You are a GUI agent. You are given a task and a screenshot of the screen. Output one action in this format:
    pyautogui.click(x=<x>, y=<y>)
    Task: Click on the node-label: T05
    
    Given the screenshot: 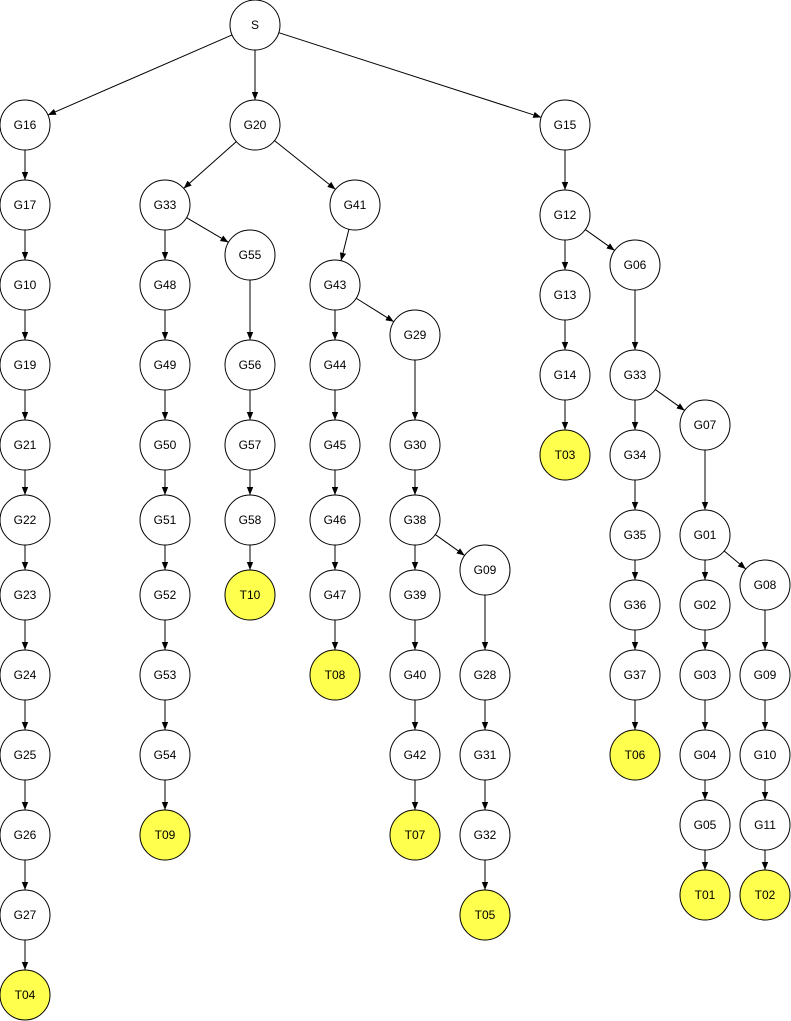 What is the action you would take?
    pyautogui.click(x=485, y=915)
    